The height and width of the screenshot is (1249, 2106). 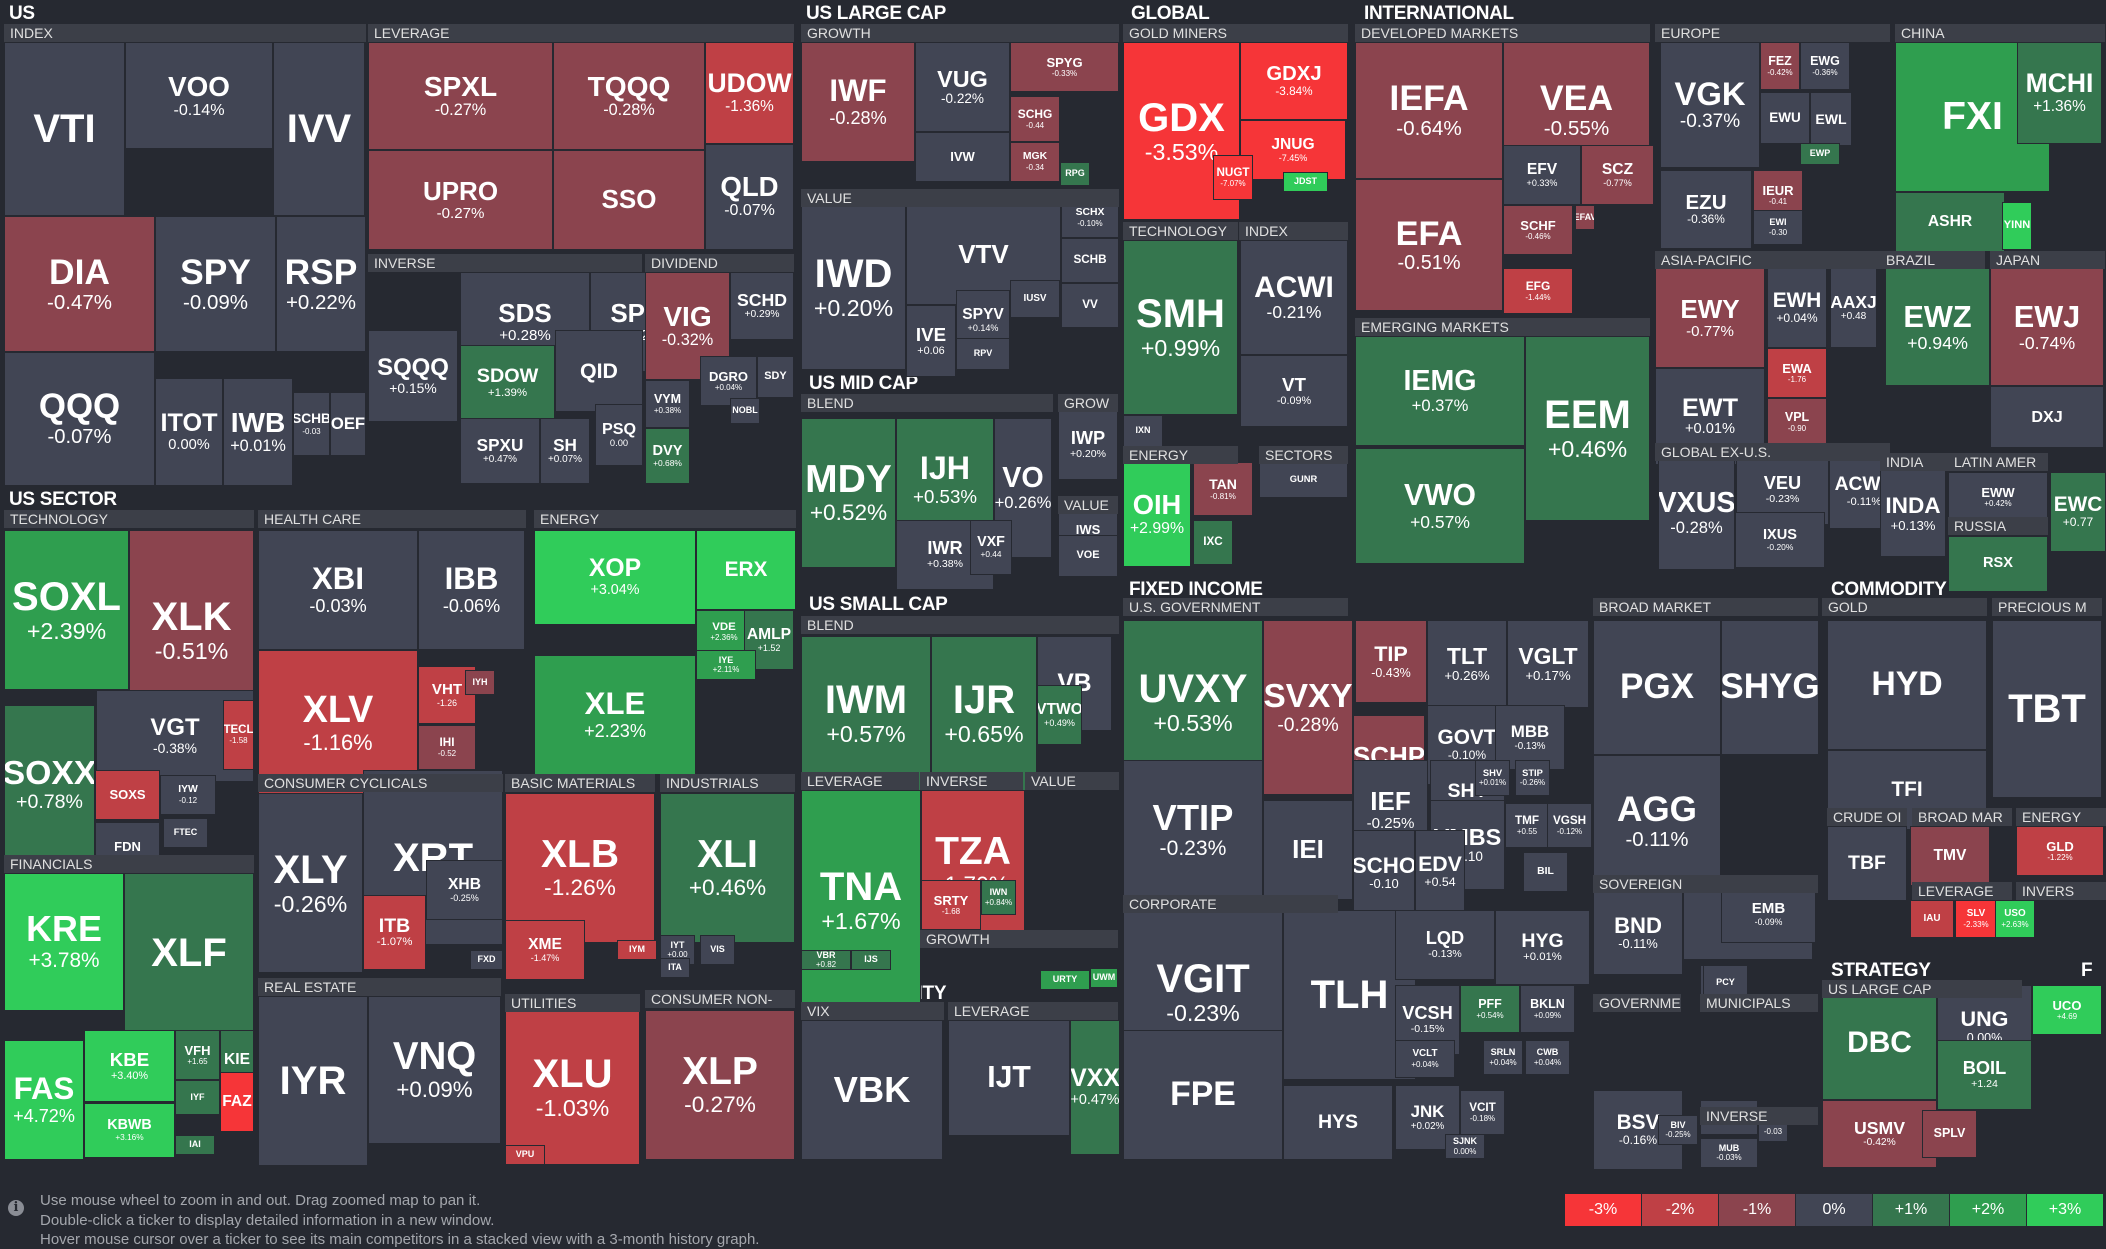 I want to click on ticker-tile-vglt: VGLT +0.17%, so click(x=1548, y=664).